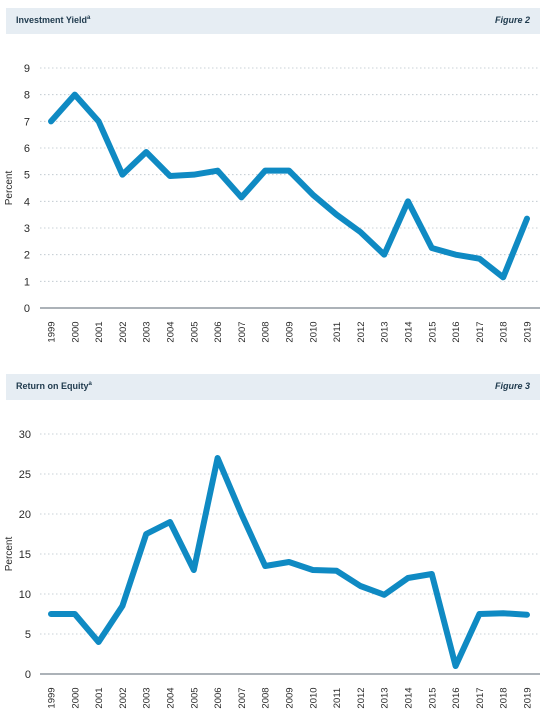  I want to click on x-tick-label: 2014, so click(409, 331).